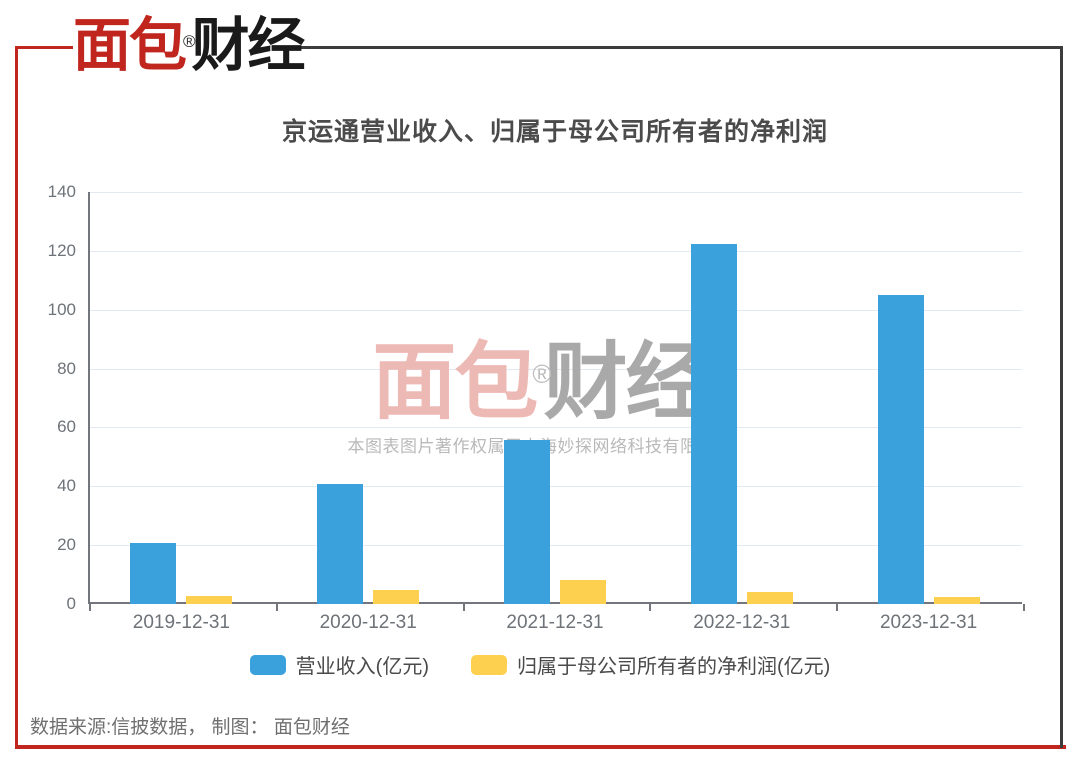 Image resolution: width=1080 pixels, height=764 pixels. Describe the element at coordinates (61, 309) in the screenshot. I see `y-tick-label-100: 100` at that location.